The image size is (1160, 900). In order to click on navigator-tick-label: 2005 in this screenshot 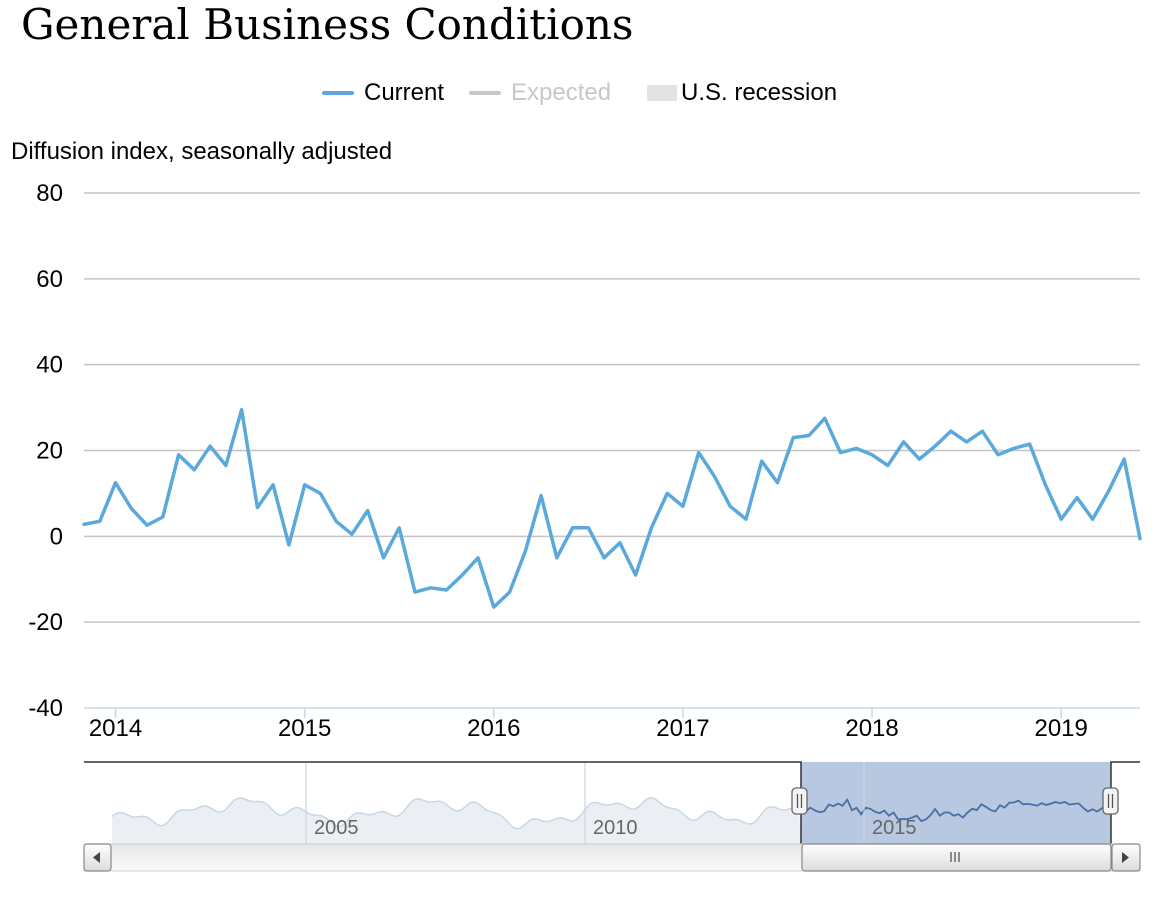, I will do `click(336, 828)`.